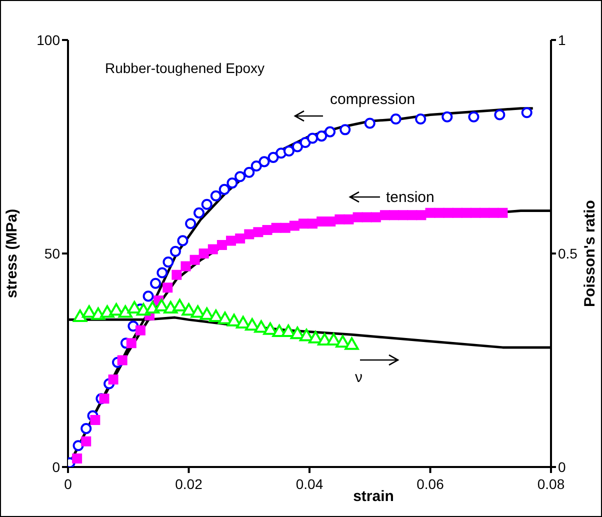  I want to click on y-tick-label: 100, so click(48, 40).